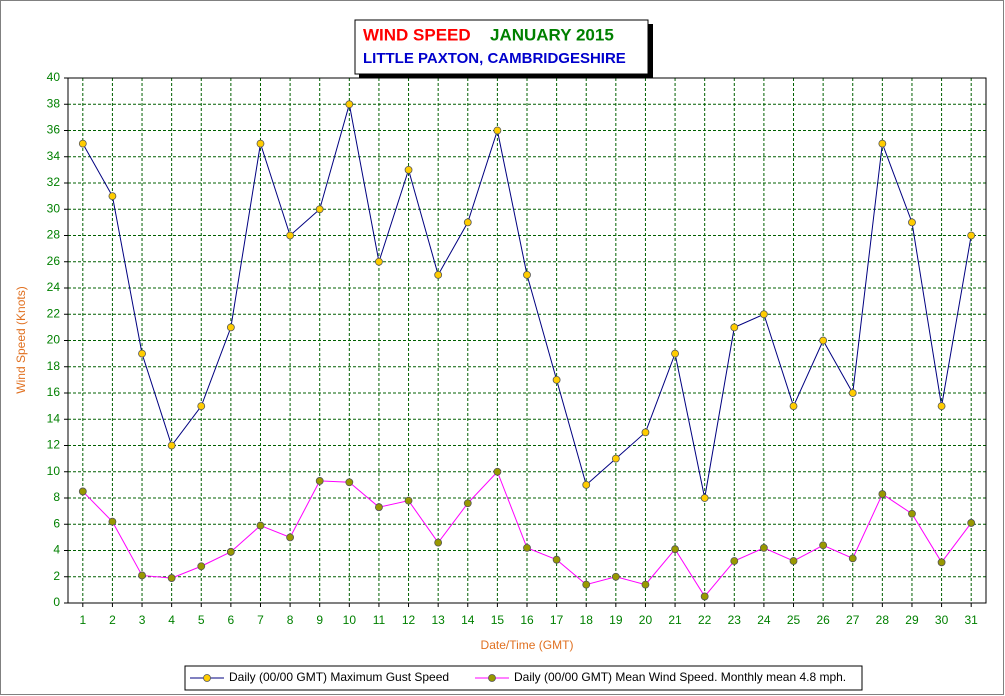  What do you see at coordinates (764, 620) in the screenshot?
I see `x-tick-label: 24` at bounding box center [764, 620].